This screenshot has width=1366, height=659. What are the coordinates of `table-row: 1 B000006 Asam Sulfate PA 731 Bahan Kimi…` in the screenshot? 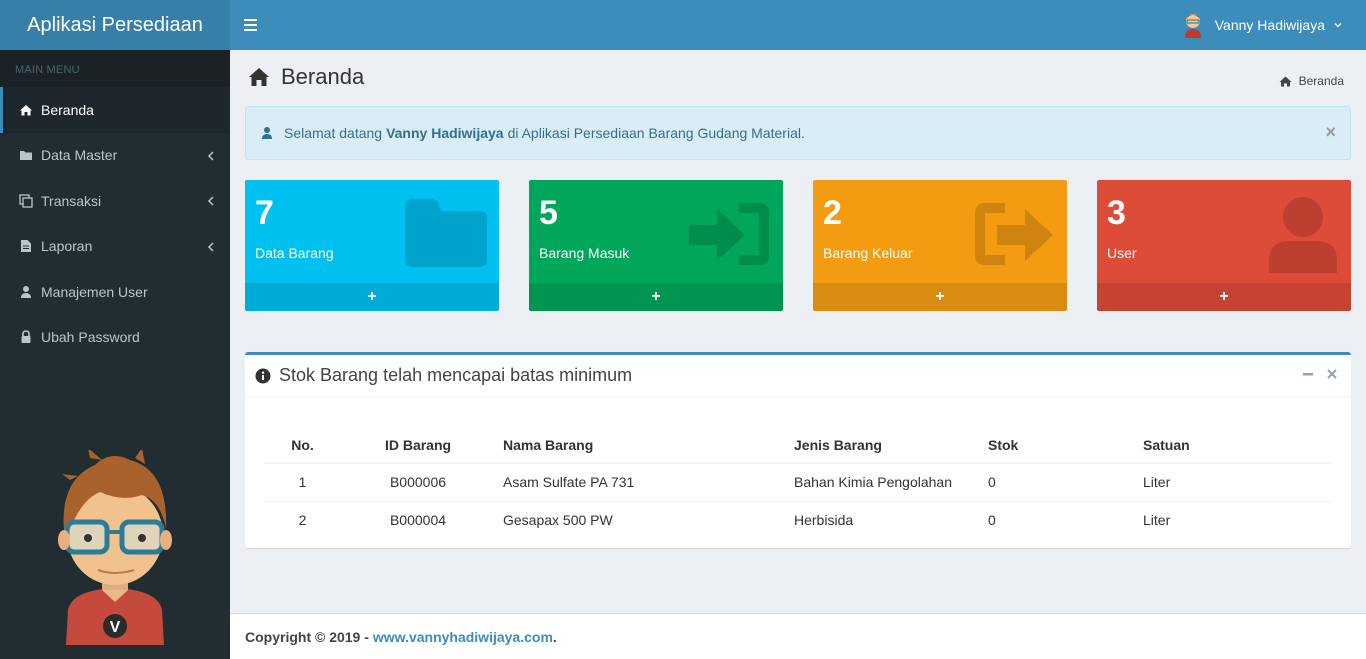 It's located at (798, 481).